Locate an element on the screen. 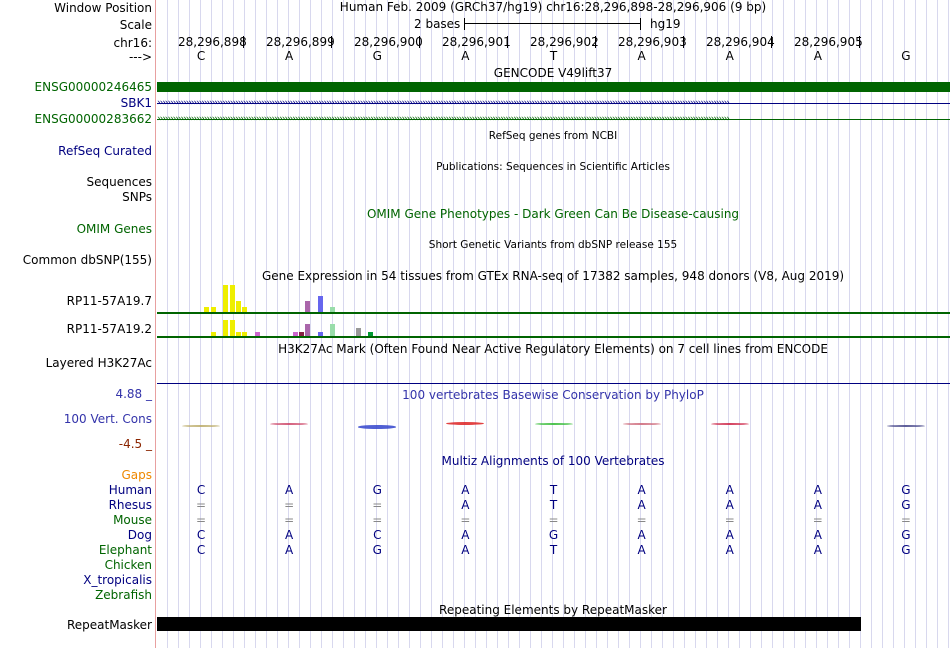 This screenshot has height=648, width=950. position-label: 28,296,900 is located at coordinates (388, 42).